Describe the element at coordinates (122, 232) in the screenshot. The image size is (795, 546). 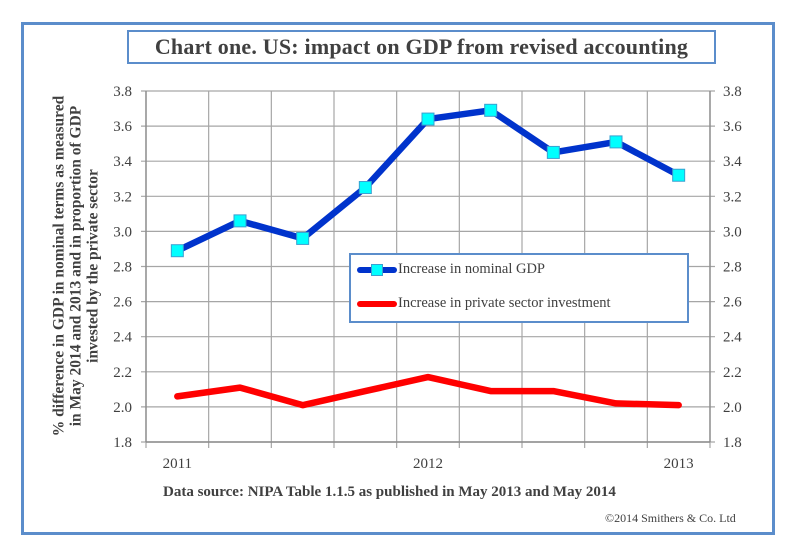
I see `y-tick-label-left: 3.0` at that location.